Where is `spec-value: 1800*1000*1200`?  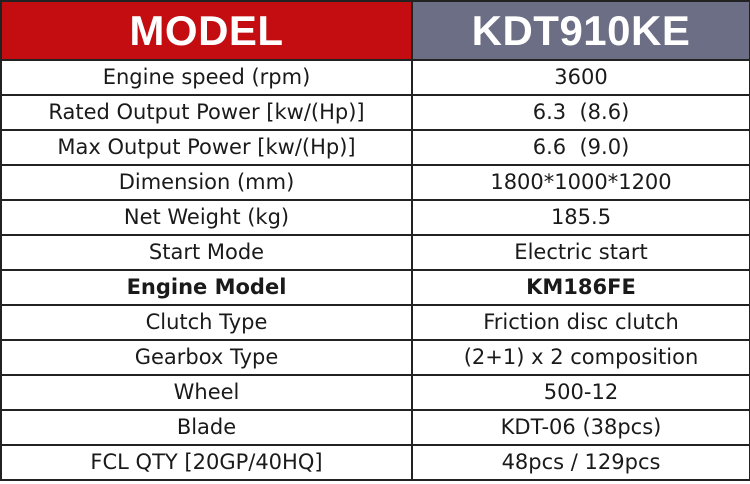 spec-value: 1800*1000*1200 is located at coordinates (580, 182).